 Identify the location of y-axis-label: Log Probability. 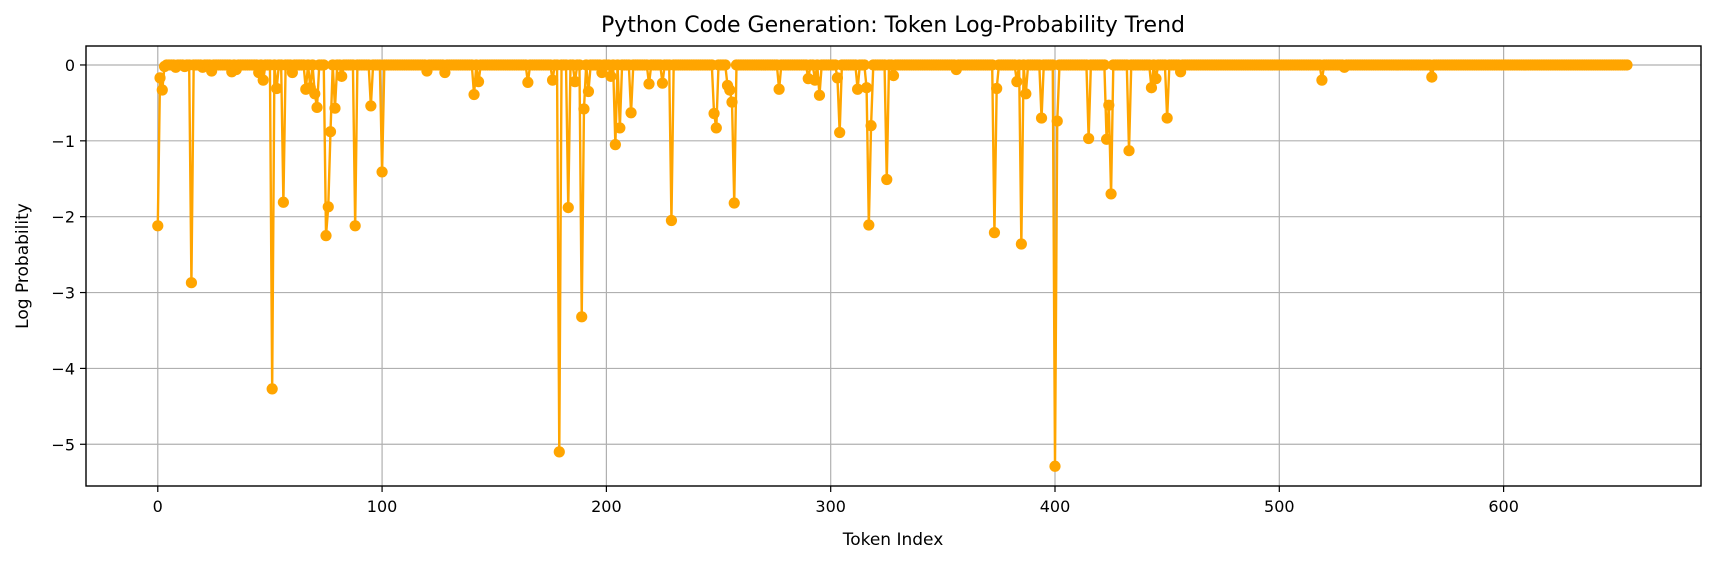
(23, 266).